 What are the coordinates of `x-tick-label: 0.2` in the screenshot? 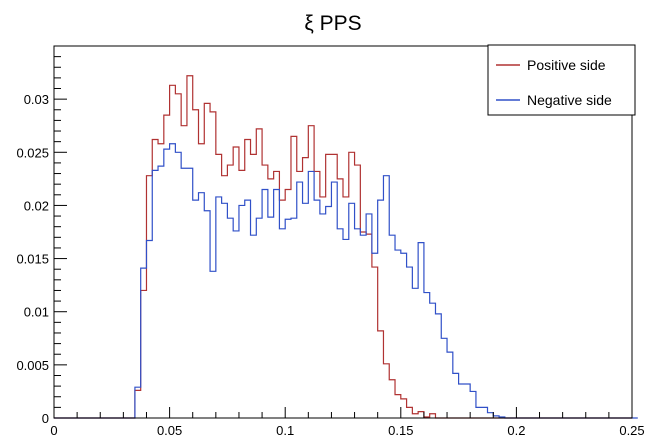 It's located at (516, 430).